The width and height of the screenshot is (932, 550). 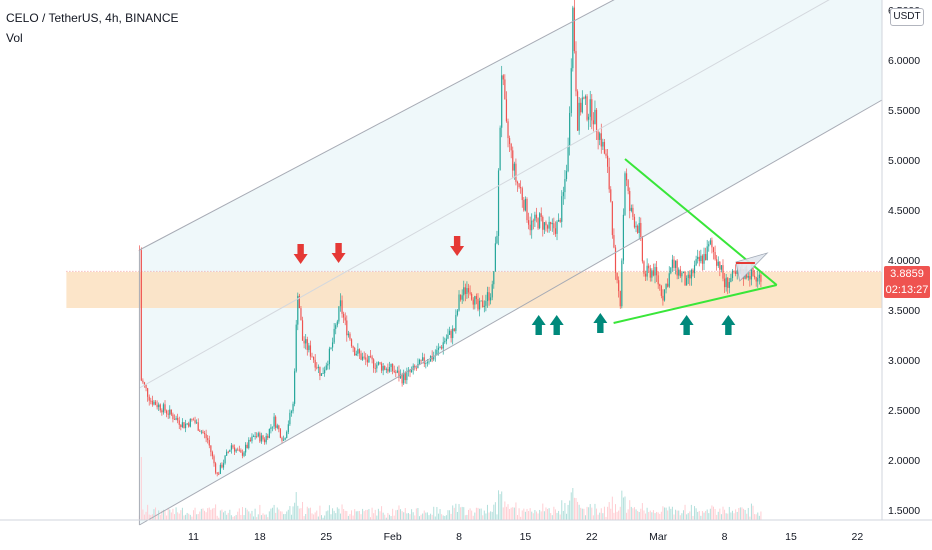 I want to click on time-axis: 11 18 25 Feb 8 15 22 Mar 8 15 22, so click(x=525, y=537).